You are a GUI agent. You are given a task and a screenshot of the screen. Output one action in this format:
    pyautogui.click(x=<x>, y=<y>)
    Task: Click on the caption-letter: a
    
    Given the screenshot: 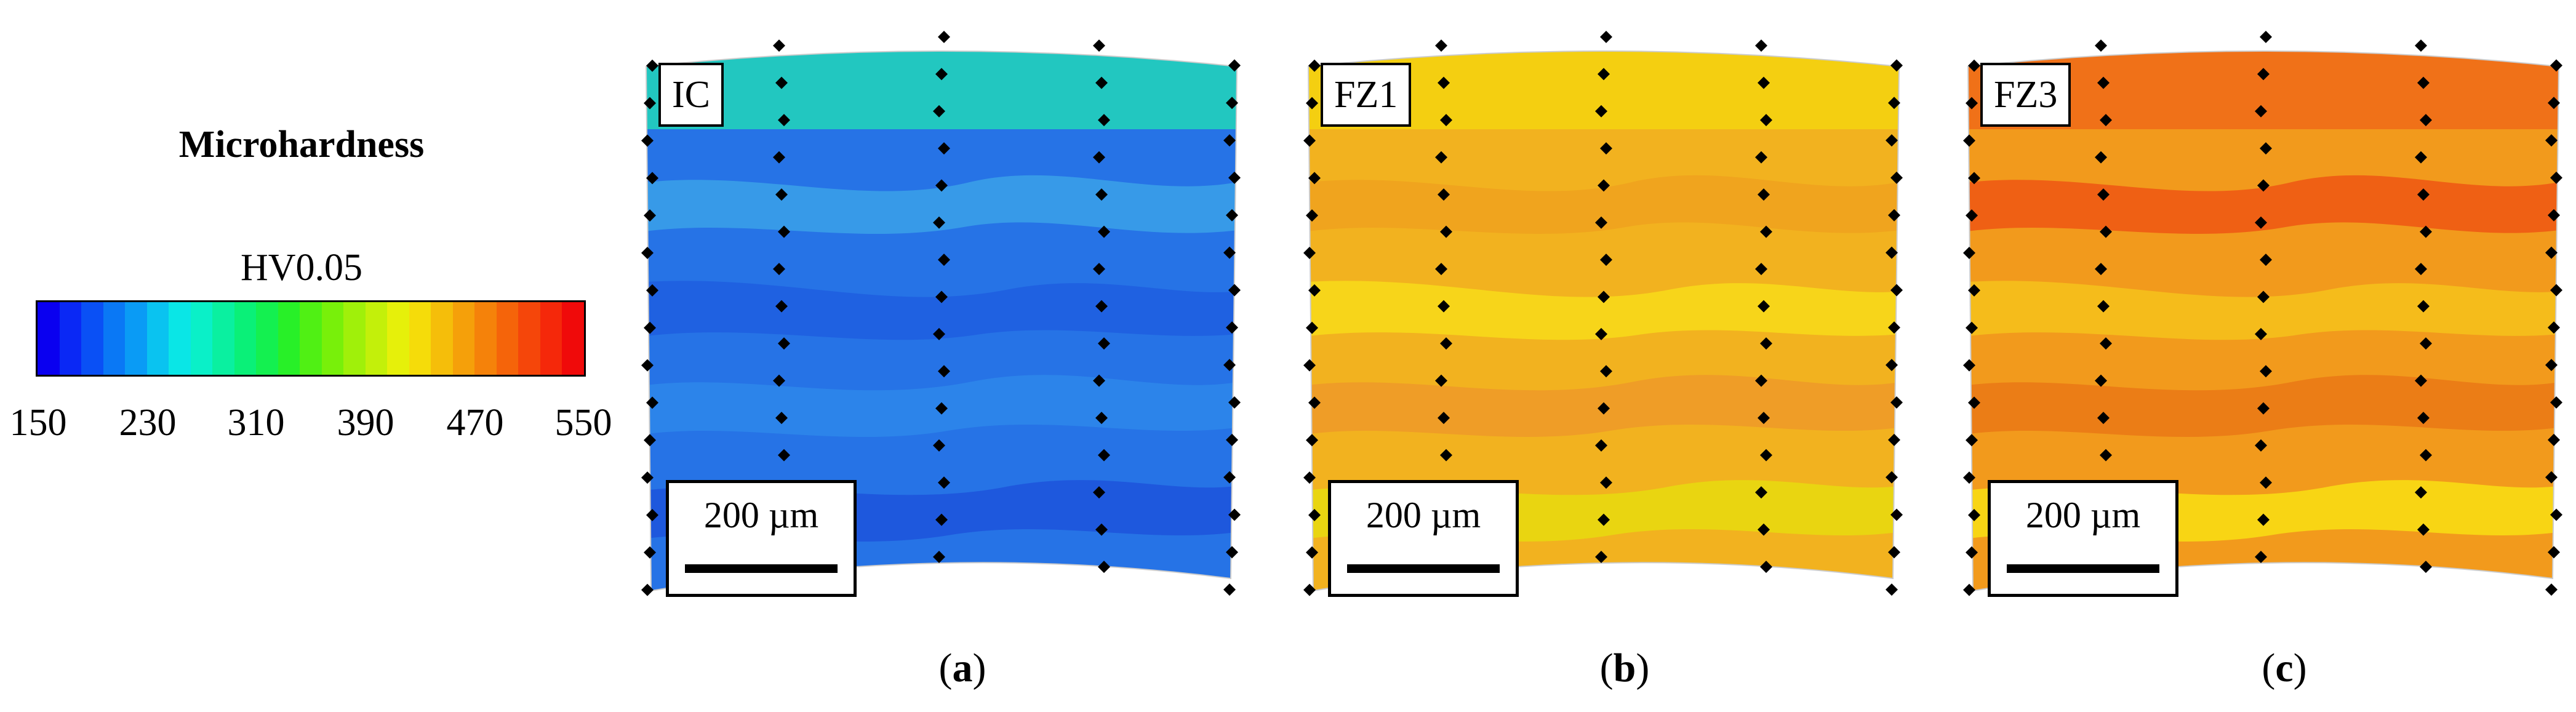 What is the action you would take?
    pyautogui.click(x=962, y=668)
    